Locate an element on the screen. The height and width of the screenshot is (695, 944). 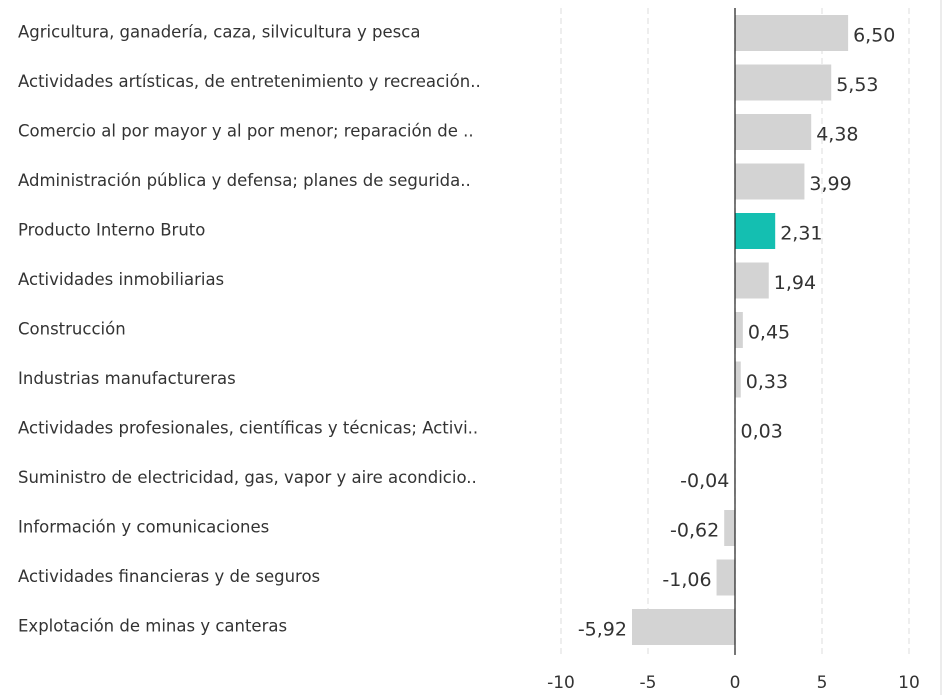
value-label: 0,45 is located at coordinates (769, 333).